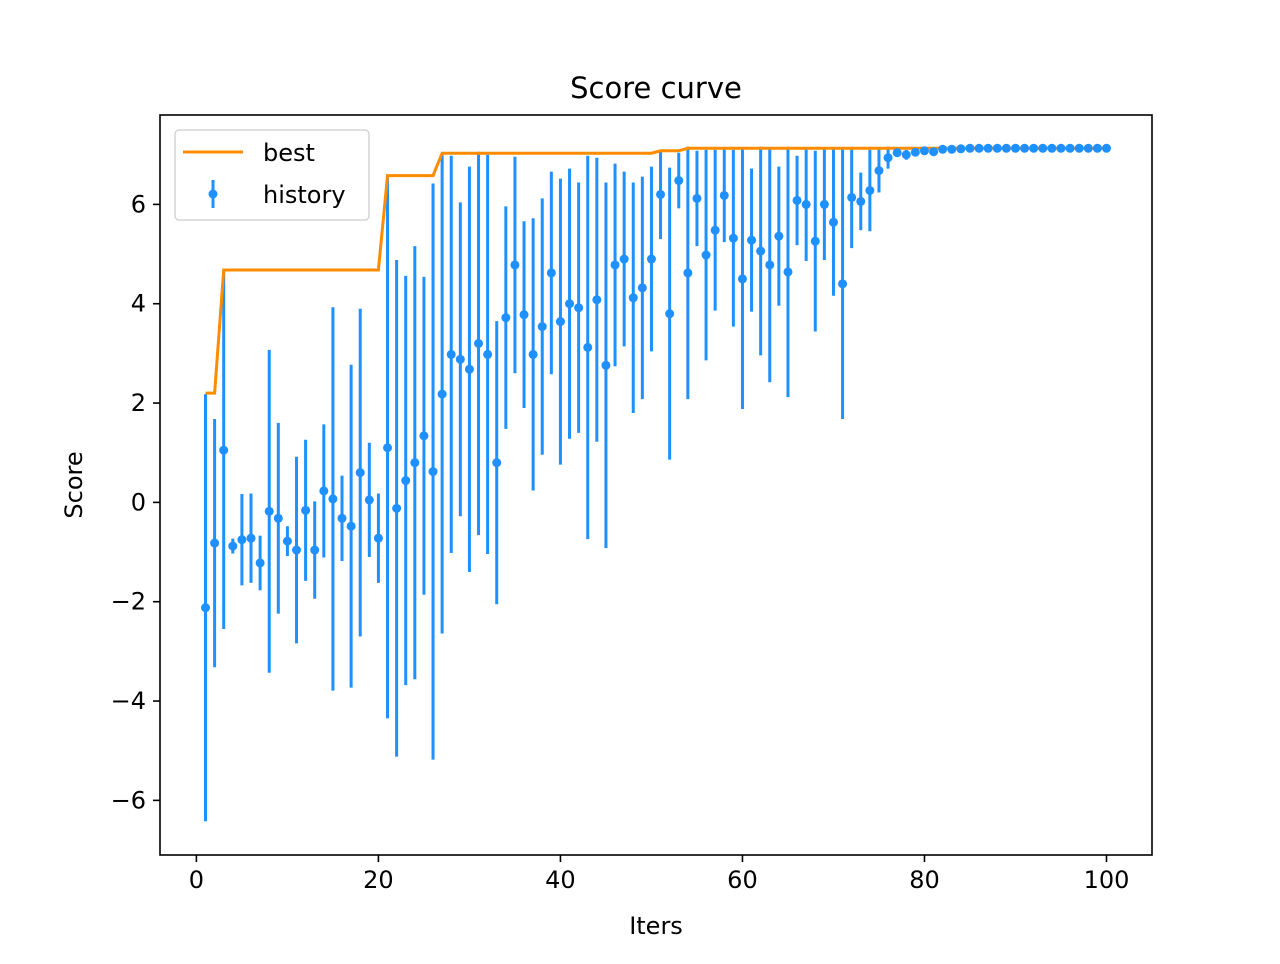  What do you see at coordinates (74, 484) in the screenshot?
I see `y-axis-label: Score` at bounding box center [74, 484].